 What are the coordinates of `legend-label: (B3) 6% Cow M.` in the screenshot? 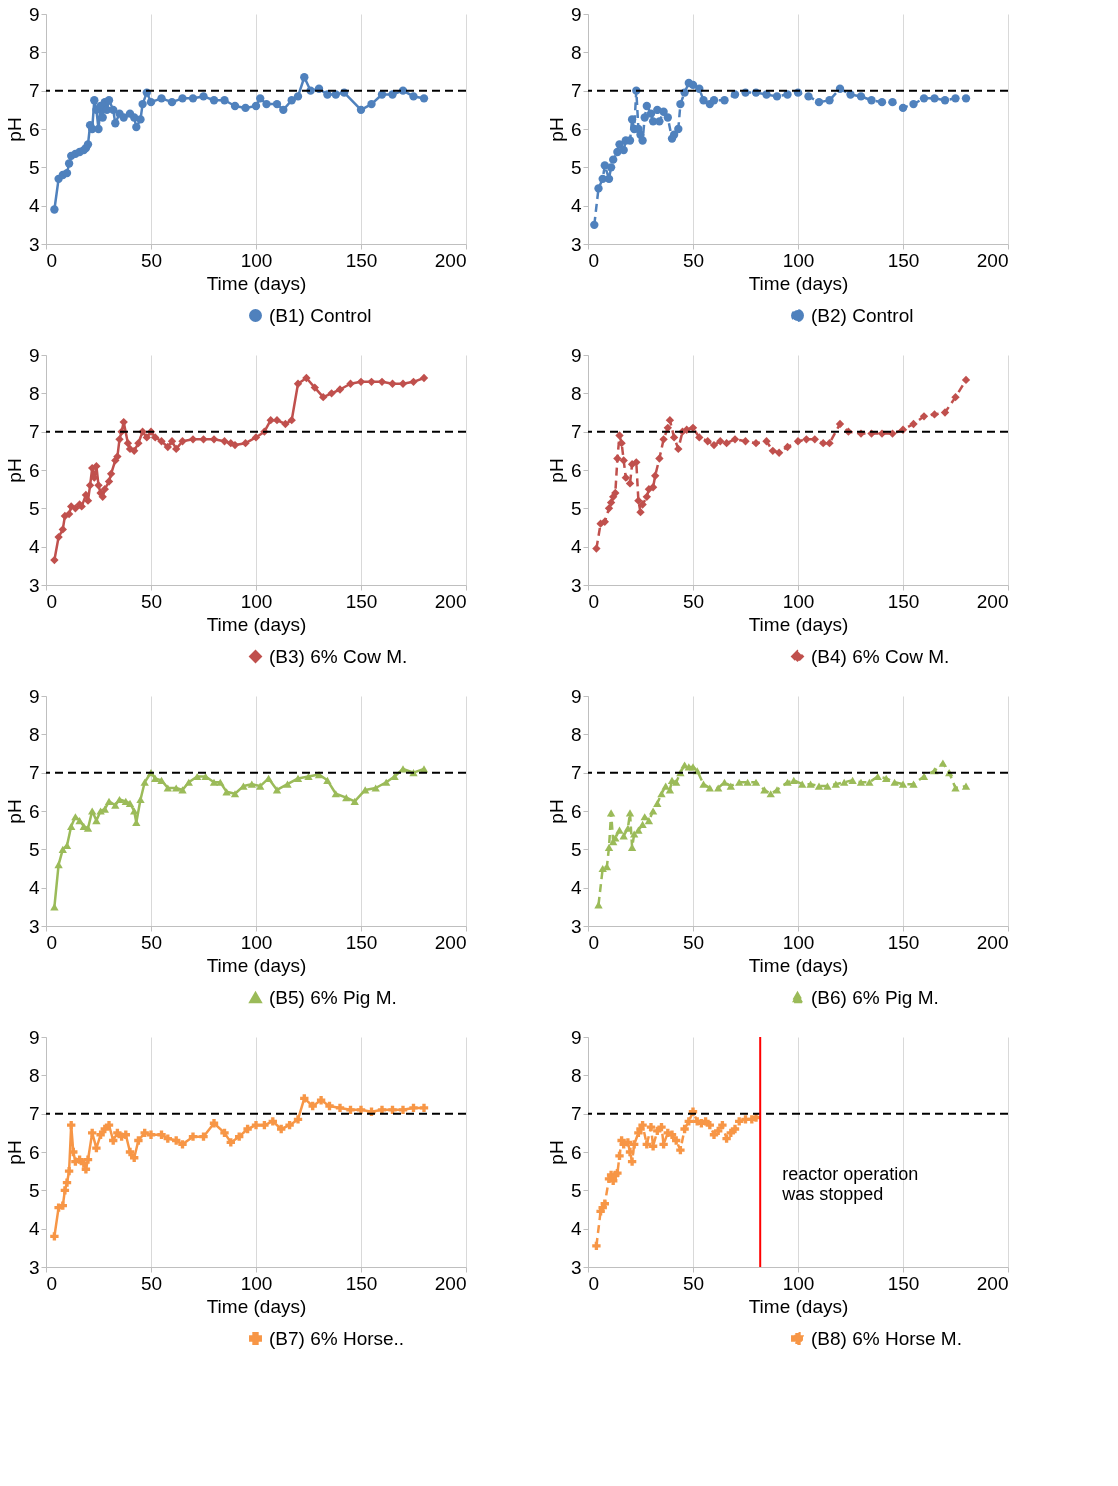 It's located at (338, 656).